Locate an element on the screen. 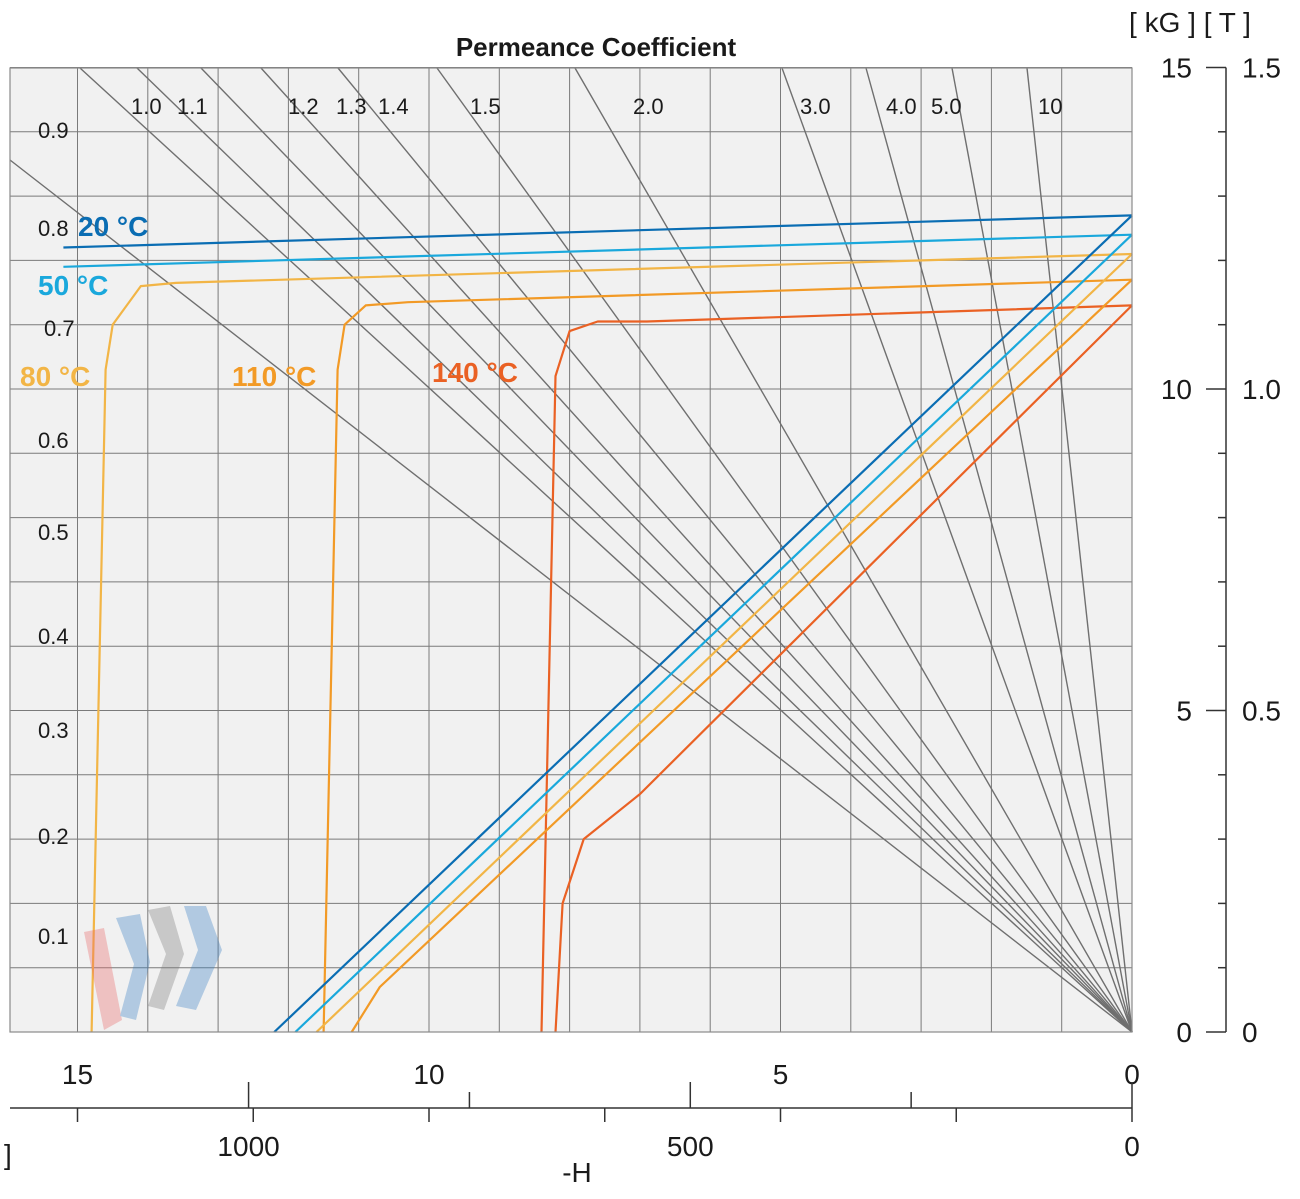  permeance-label: 3.0 is located at coordinates (815, 106).